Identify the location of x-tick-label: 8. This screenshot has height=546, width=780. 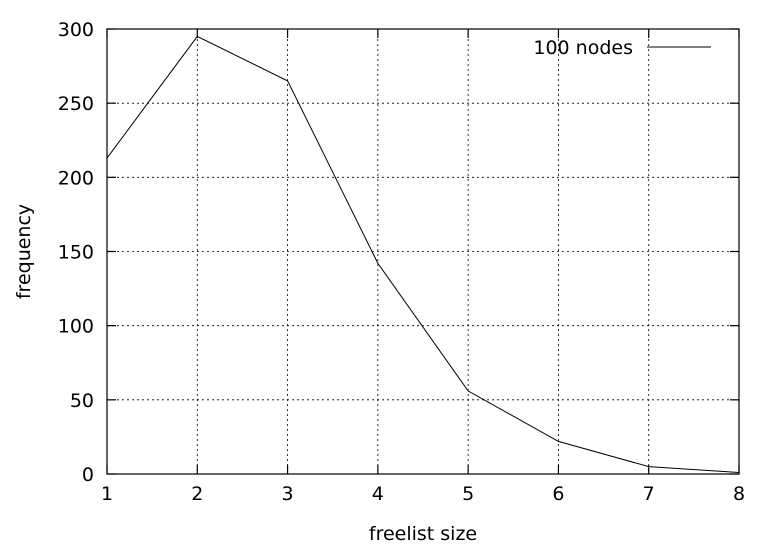
(739, 494).